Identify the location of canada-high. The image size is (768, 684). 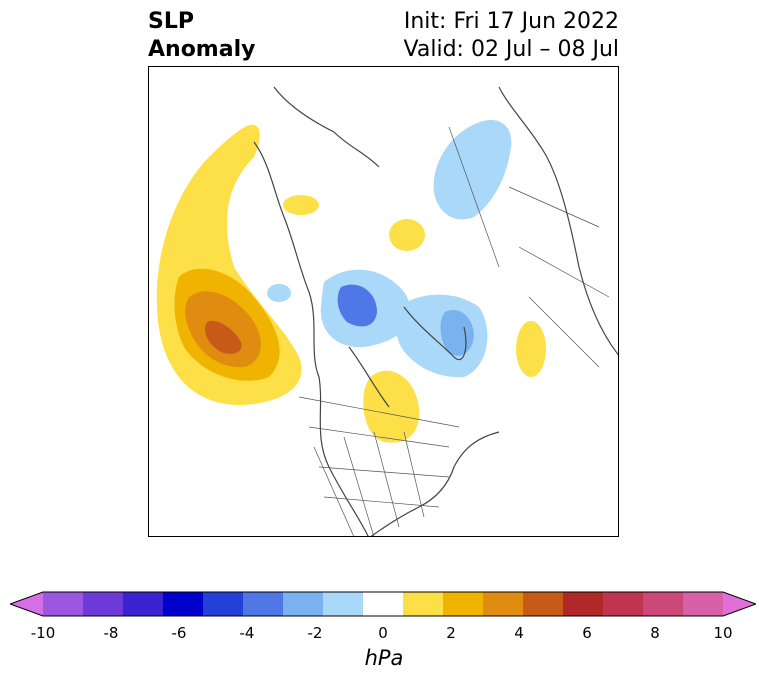
(391, 406).